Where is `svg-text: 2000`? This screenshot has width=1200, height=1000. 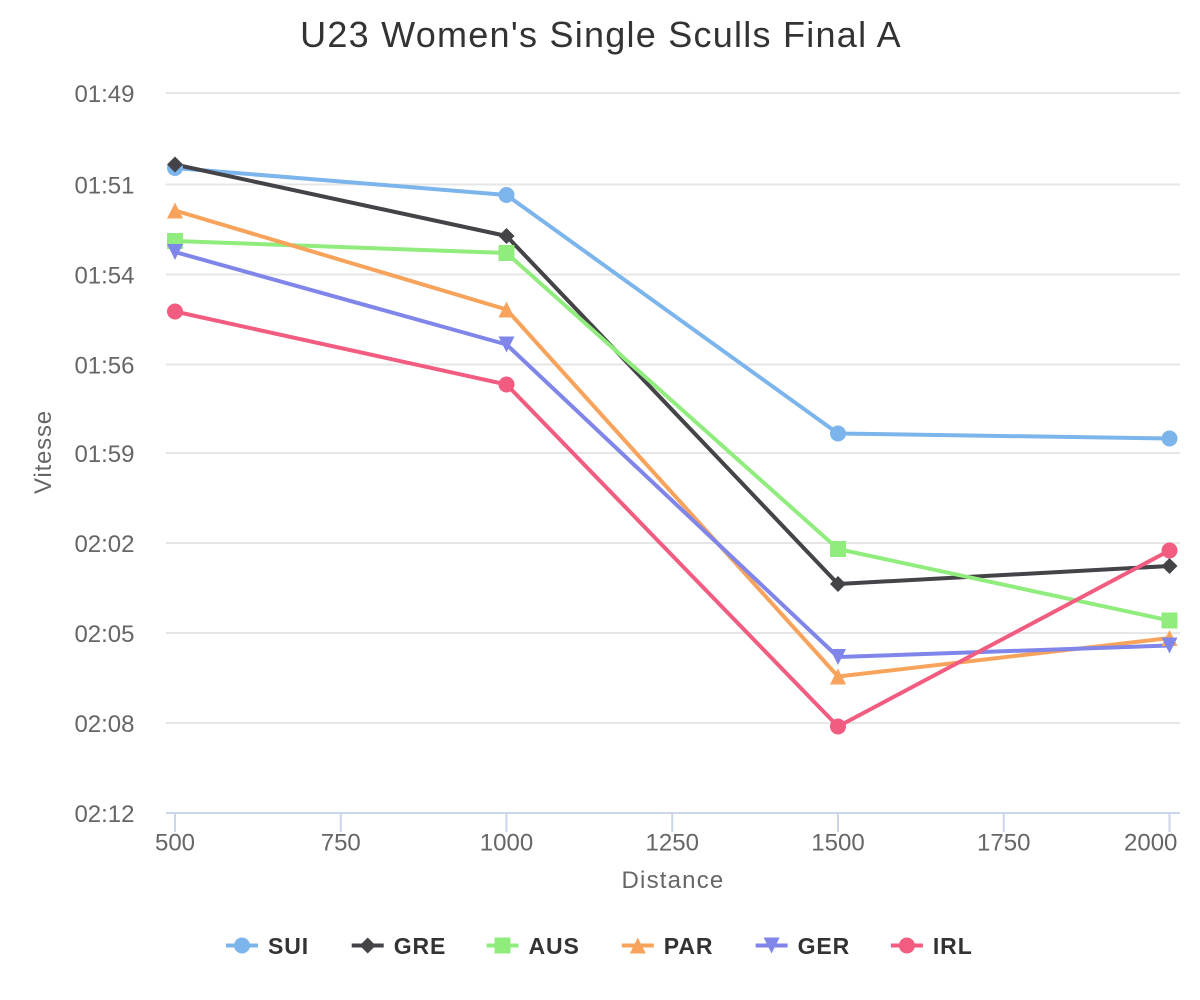 svg-text: 2000 is located at coordinates (1150, 843).